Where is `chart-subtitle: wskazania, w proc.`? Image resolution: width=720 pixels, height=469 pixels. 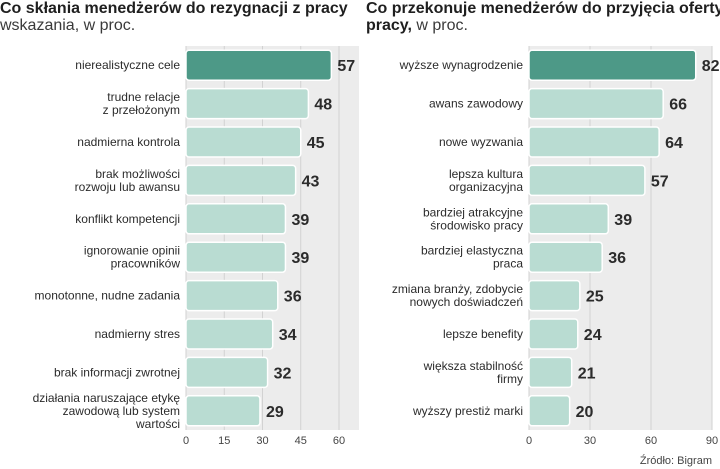 chart-subtitle: wskazania, w proc. is located at coordinates (68, 25).